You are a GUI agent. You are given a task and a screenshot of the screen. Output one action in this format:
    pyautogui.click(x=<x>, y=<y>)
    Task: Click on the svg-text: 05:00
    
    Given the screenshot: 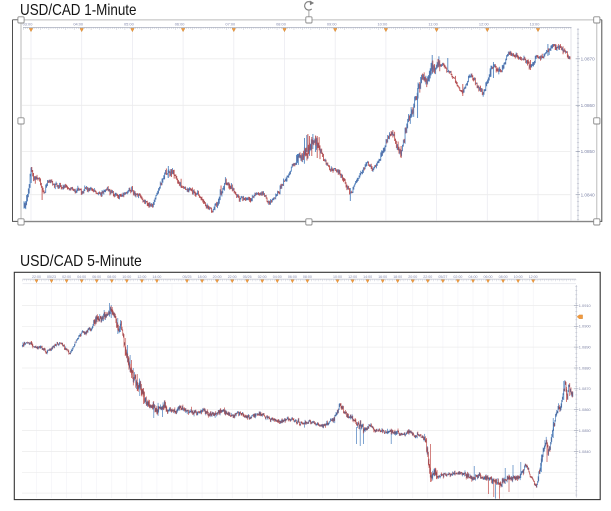 What is the action you would take?
    pyautogui.click(x=129, y=23)
    